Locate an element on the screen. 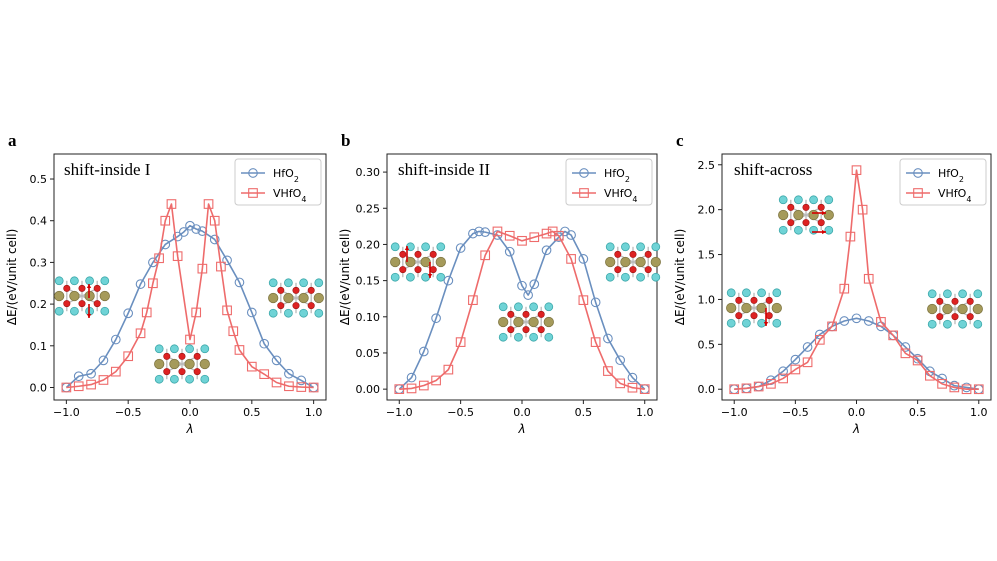 The image size is (997, 561). series-line-hfo2 is located at coordinates (190, 306).